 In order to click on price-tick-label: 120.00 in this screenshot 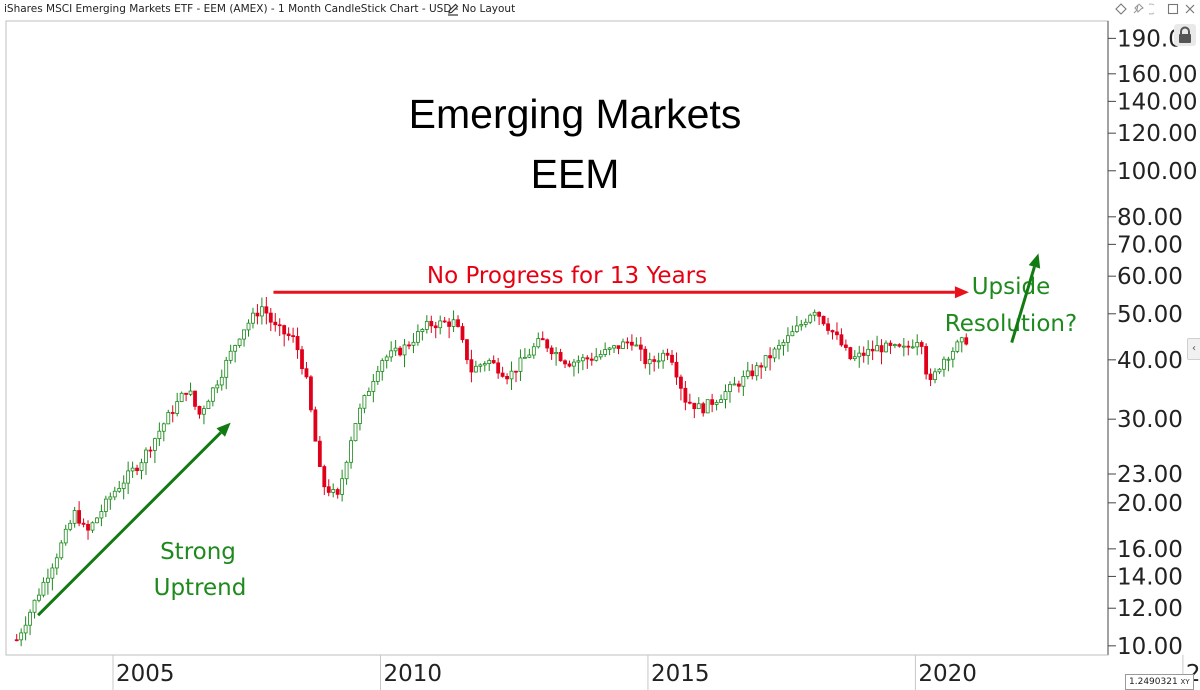, I will do `click(1157, 134)`.